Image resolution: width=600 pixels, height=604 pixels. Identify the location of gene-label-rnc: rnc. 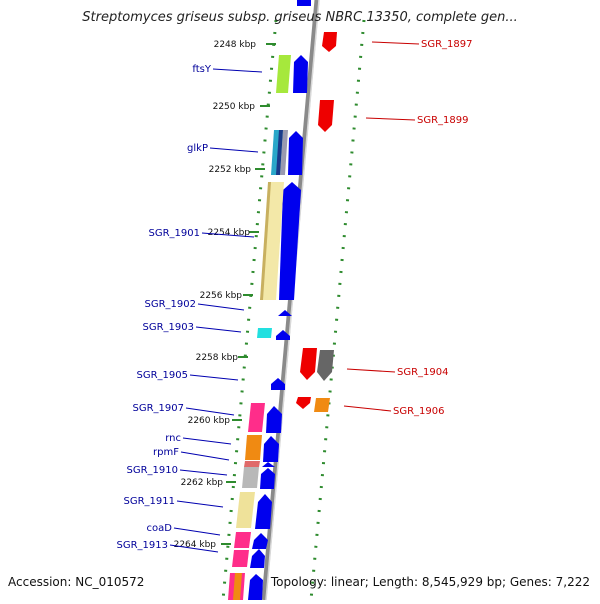
(173, 438).